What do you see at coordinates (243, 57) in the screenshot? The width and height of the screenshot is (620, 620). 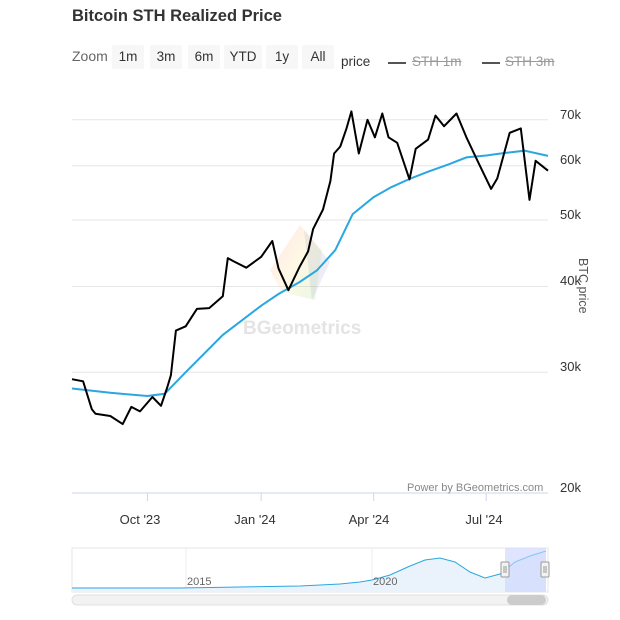 I see `zoom-ytd-button: YTD` at bounding box center [243, 57].